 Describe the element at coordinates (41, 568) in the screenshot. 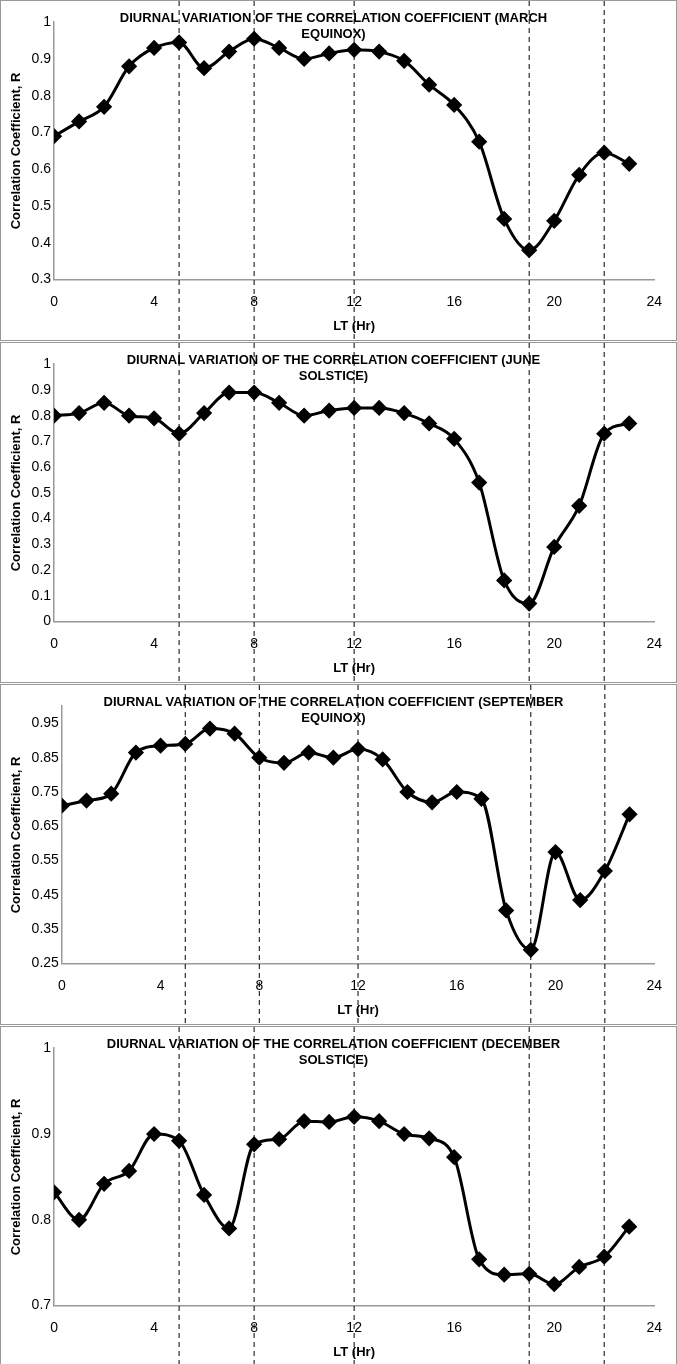

I see `y-tick-label: 0.2` at that location.